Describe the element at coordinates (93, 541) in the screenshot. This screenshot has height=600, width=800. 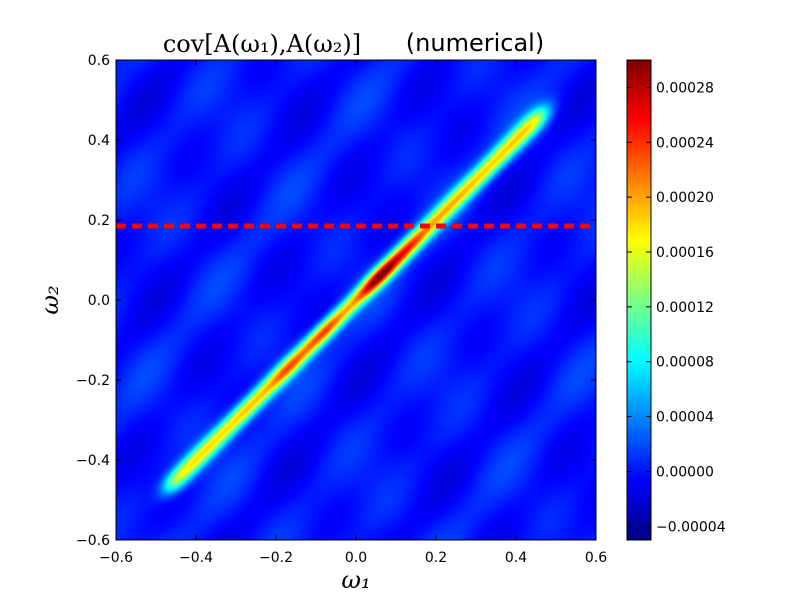
I see `y-tick-label: −0.6` at that location.